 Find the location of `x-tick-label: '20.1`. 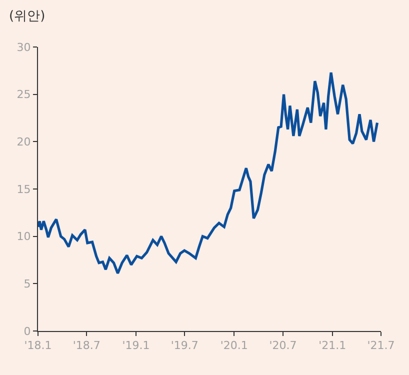

x-tick-label: '20.1 is located at coordinates (234, 345).